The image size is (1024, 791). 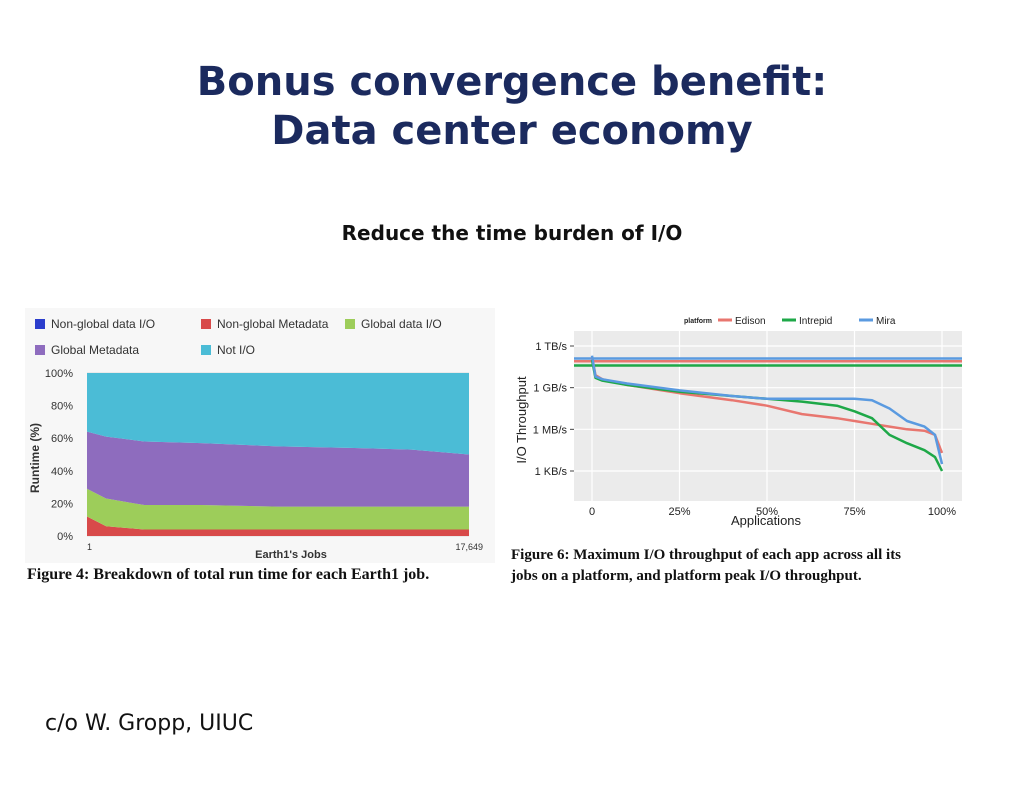 I want to click on y-tick-label: 100%, so click(x=59, y=374).